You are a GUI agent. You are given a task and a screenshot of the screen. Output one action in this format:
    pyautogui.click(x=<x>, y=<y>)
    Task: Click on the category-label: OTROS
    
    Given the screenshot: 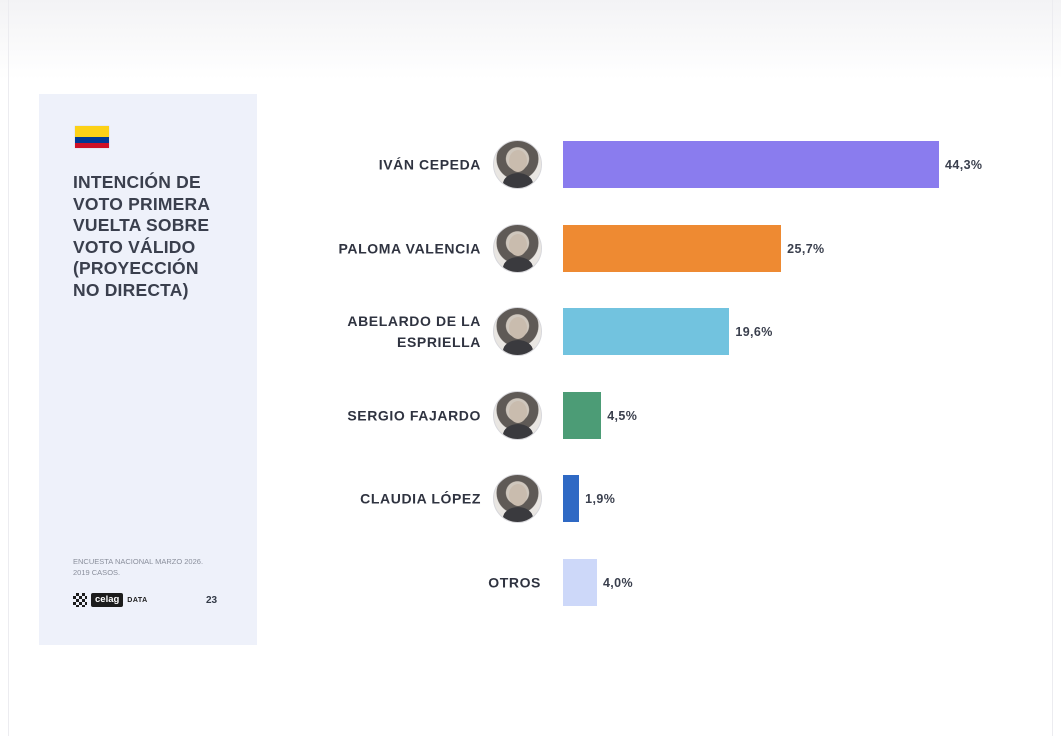 What is the action you would take?
    pyautogui.click(x=514, y=582)
    